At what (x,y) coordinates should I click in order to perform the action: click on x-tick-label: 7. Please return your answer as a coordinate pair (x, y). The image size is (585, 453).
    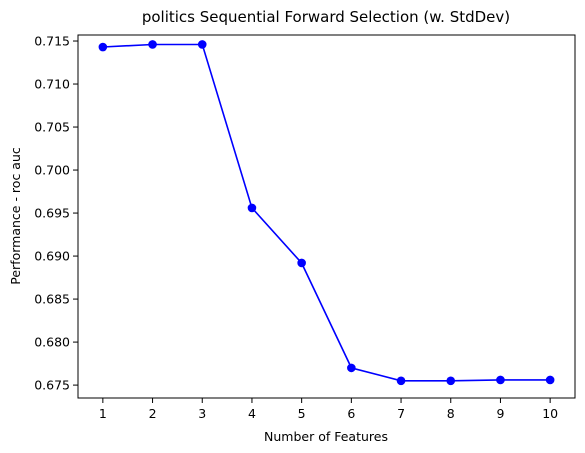
    Looking at the image, I should click on (401, 413).